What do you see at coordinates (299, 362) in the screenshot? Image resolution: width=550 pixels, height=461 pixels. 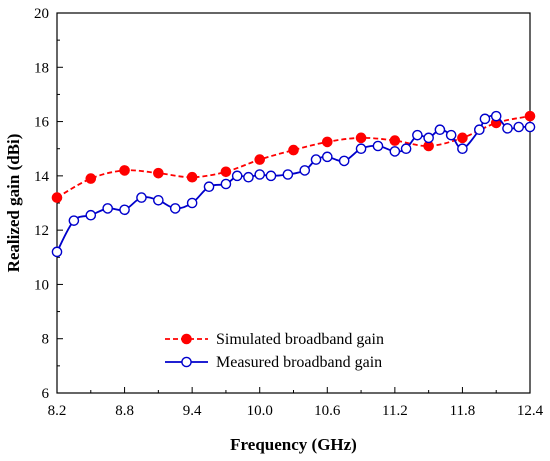 I see `legend-measured-label: Measured broadband gain` at bounding box center [299, 362].